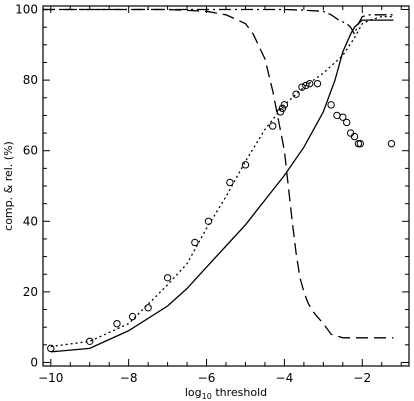  What do you see at coordinates (285, 378) in the screenshot?
I see `x-tick-label: −4` at bounding box center [285, 378].